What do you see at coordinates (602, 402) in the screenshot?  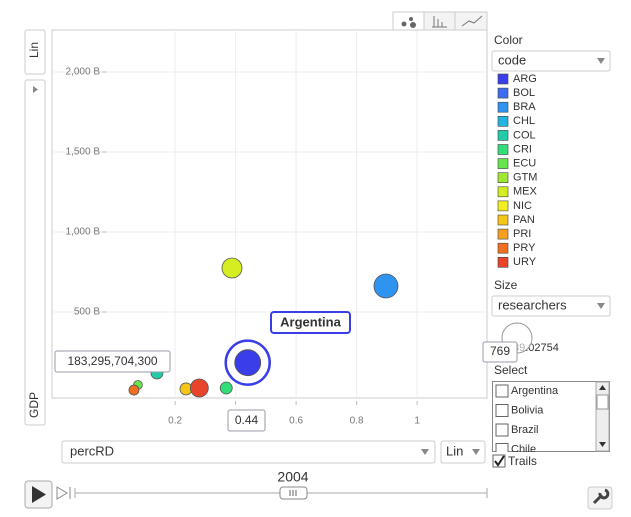 I see `scroll-thumb` at bounding box center [602, 402].